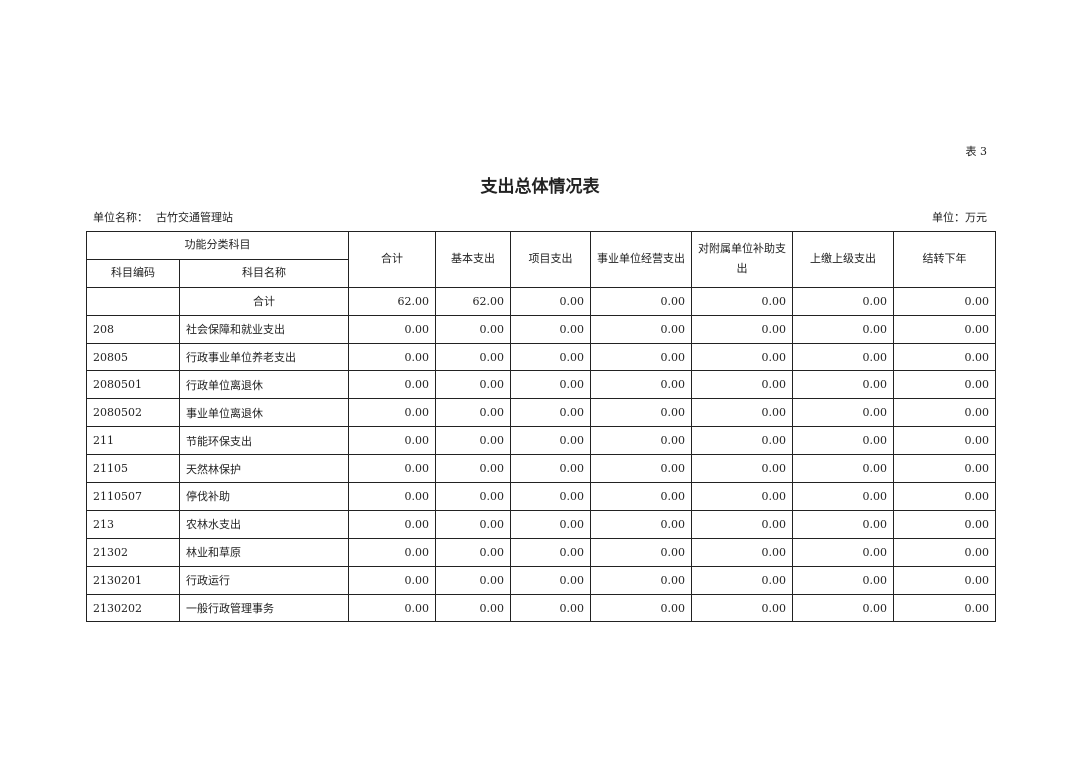 Image resolution: width=1080 pixels, height=763 pixels. Describe the element at coordinates (473, 259) in the screenshot. I see `header-basic: 基本支出` at that location.